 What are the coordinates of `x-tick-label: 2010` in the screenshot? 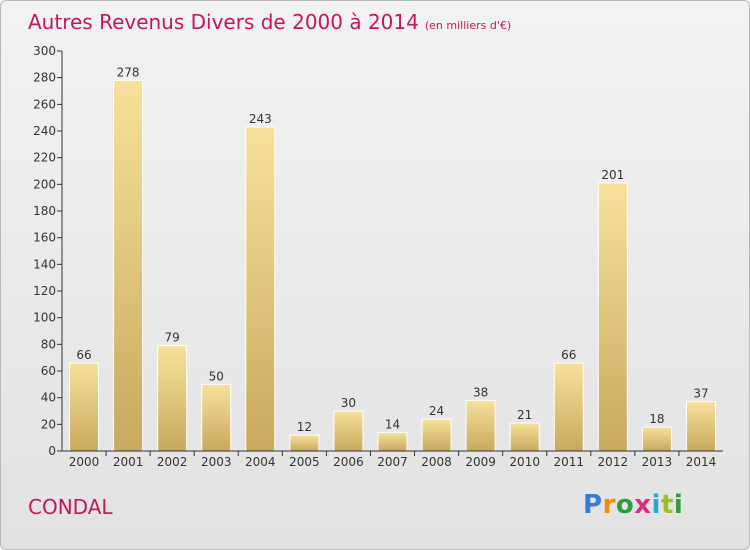 It's located at (524, 462).